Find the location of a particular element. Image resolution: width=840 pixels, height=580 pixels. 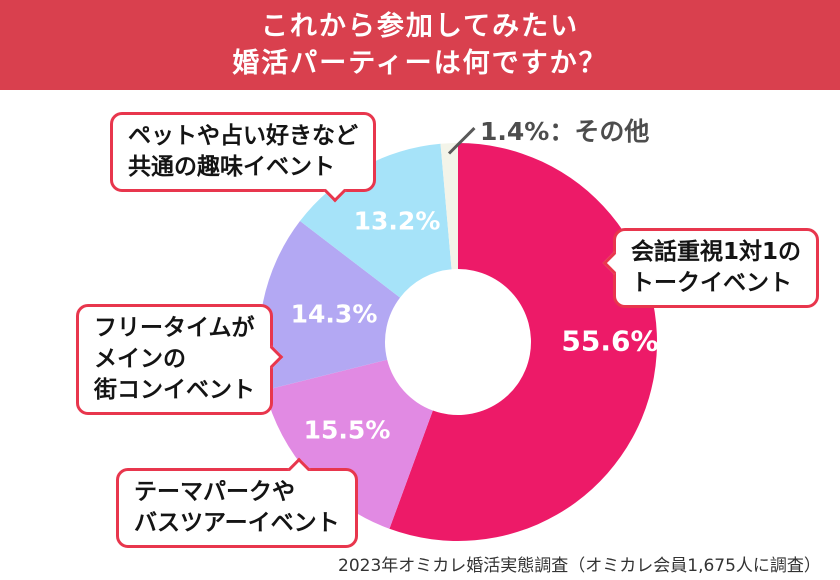

callout-talk-line1: 会話重視1対1の is located at coordinates (716, 252).